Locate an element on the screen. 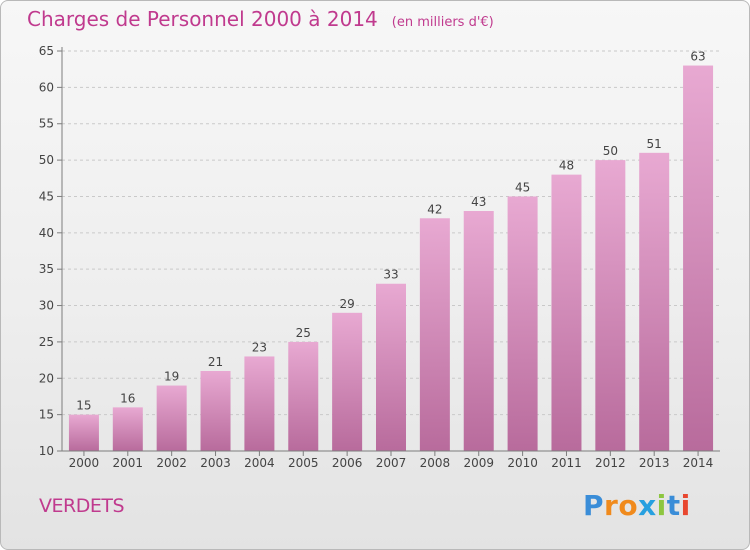  x-tick-label: 2004 is located at coordinates (259, 463).